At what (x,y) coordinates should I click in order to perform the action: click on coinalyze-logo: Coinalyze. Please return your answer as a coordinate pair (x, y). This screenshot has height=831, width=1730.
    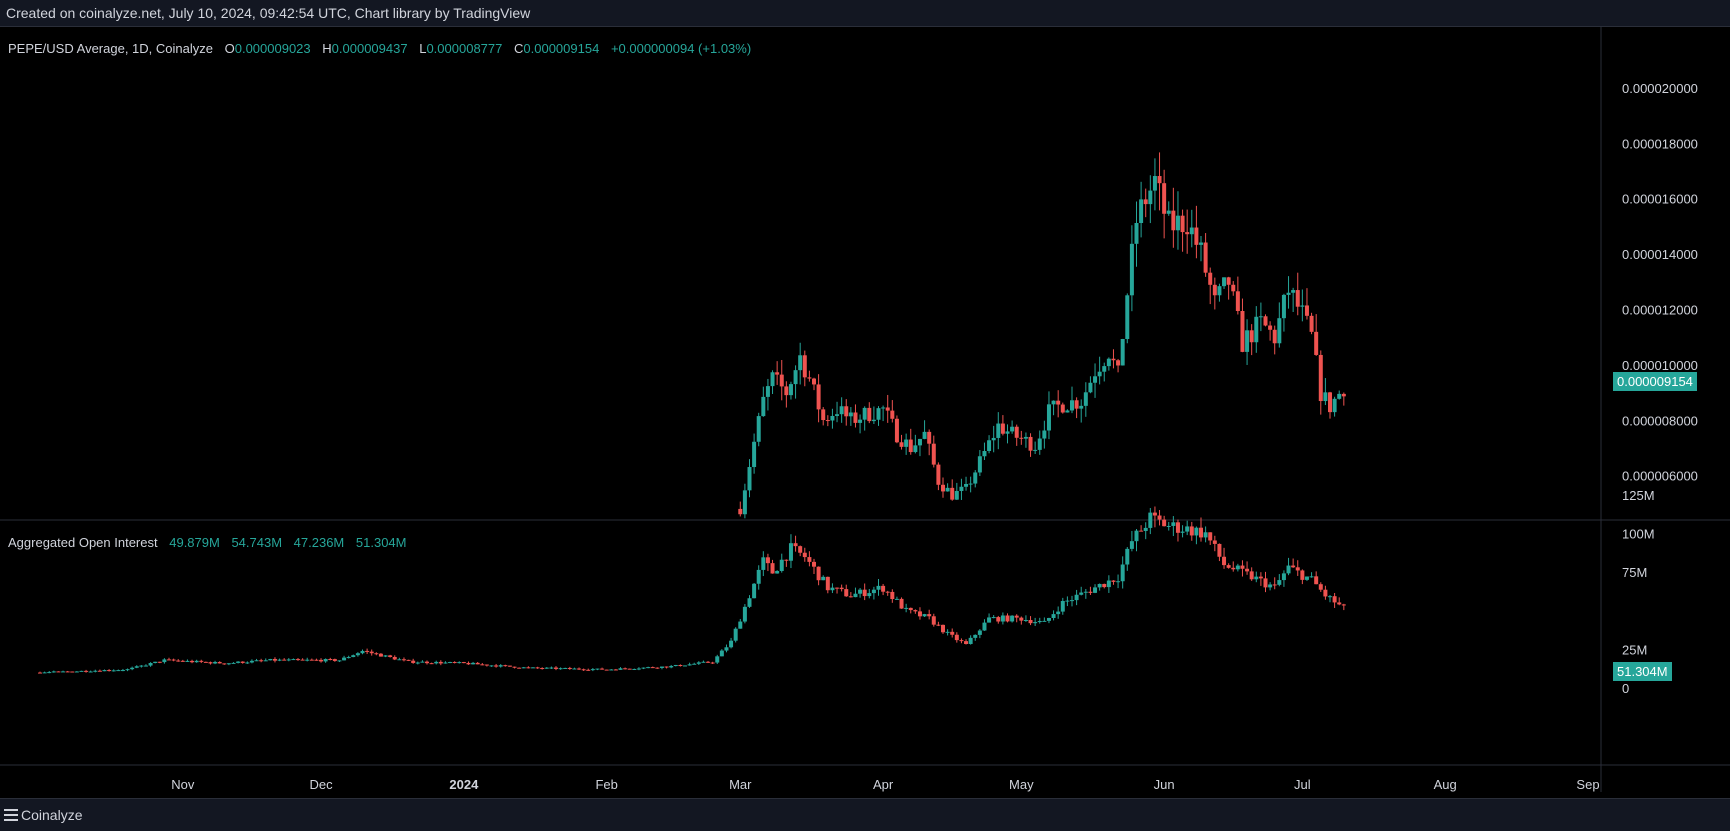
    Looking at the image, I should click on (43, 815).